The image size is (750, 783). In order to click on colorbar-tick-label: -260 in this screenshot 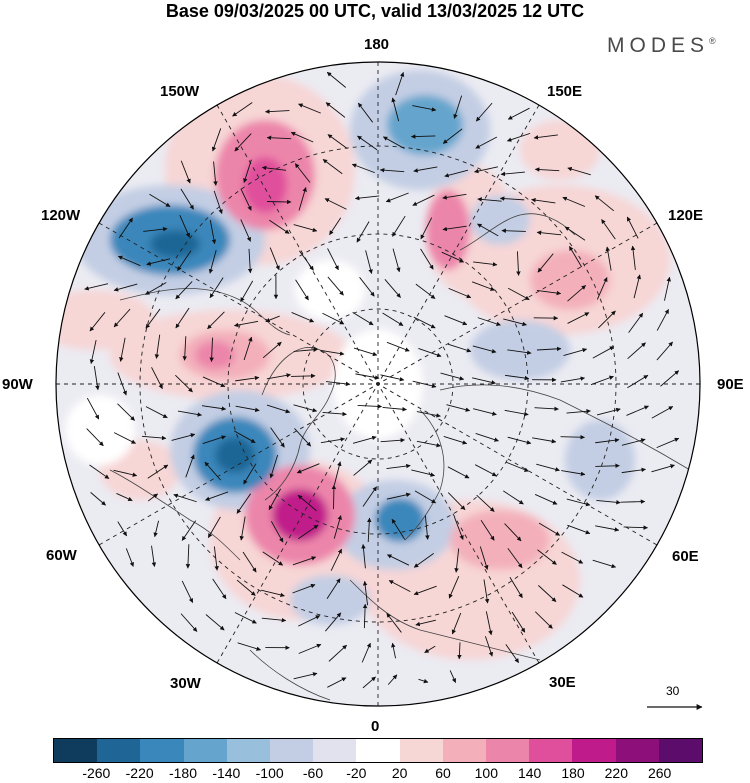, I will do `click(96, 773)`.